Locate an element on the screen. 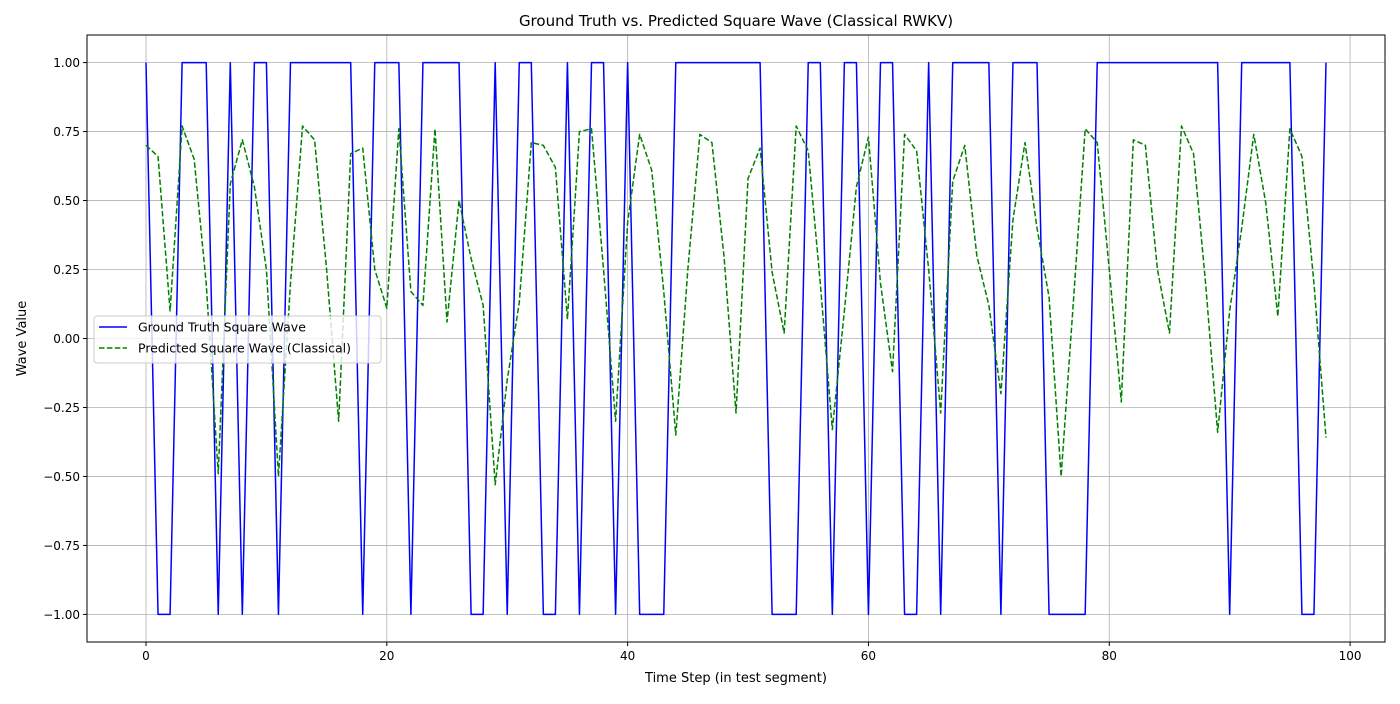 This screenshot has width=1400, height=704. x-axis-label: Time Step (in test segment) is located at coordinates (735, 678).